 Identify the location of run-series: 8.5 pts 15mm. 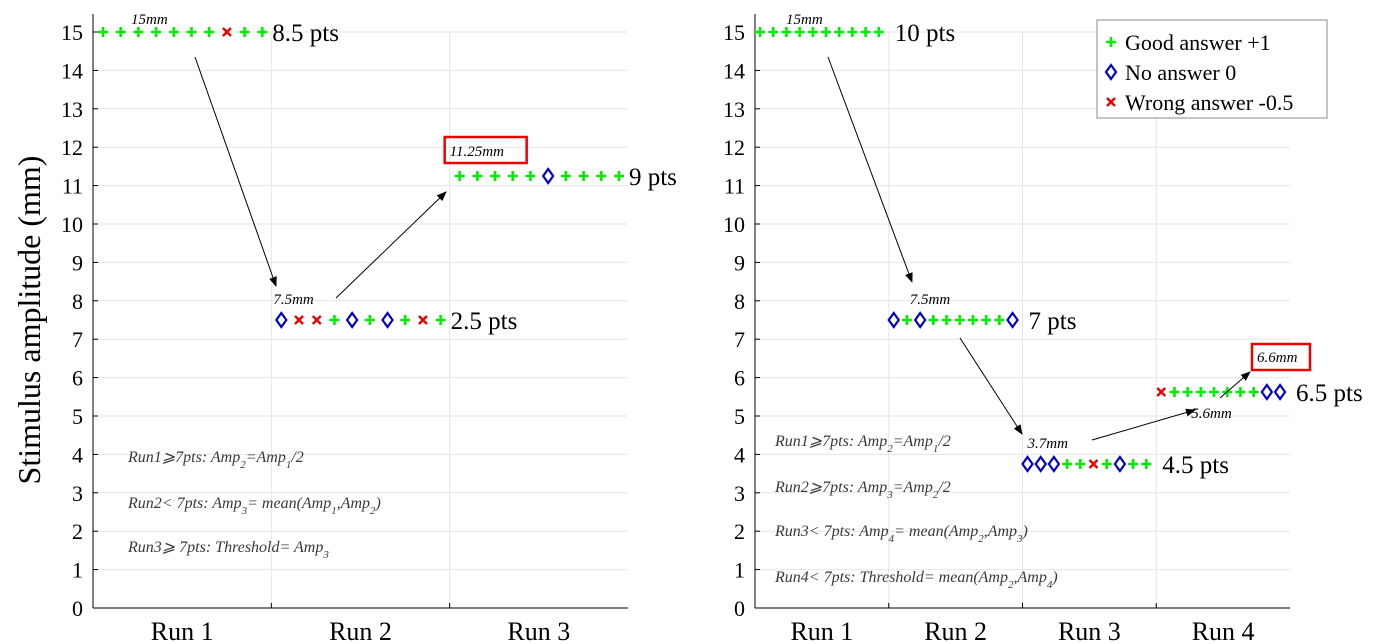
(218, 29).